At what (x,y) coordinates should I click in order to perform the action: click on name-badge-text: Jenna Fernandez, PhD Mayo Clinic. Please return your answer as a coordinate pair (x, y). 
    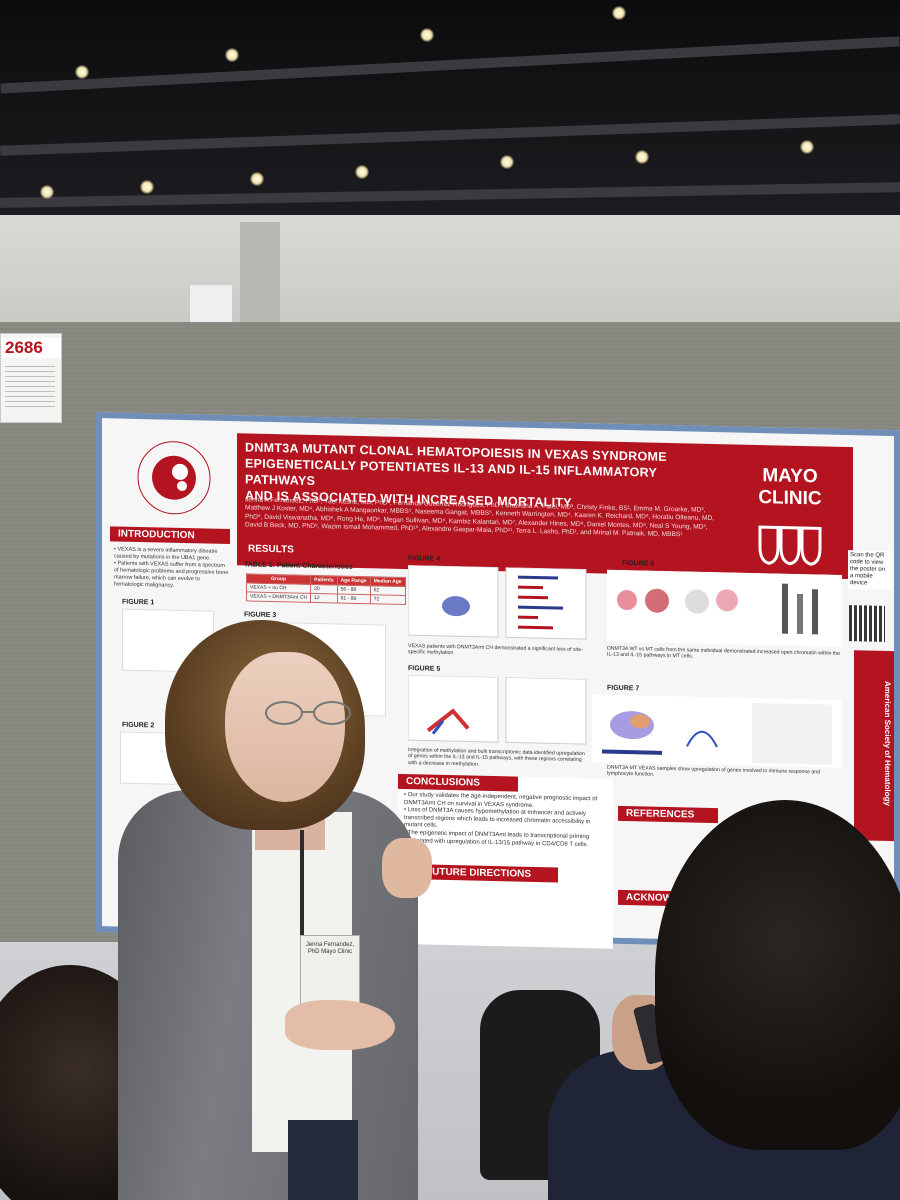
    Looking at the image, I should click on (330, 948).